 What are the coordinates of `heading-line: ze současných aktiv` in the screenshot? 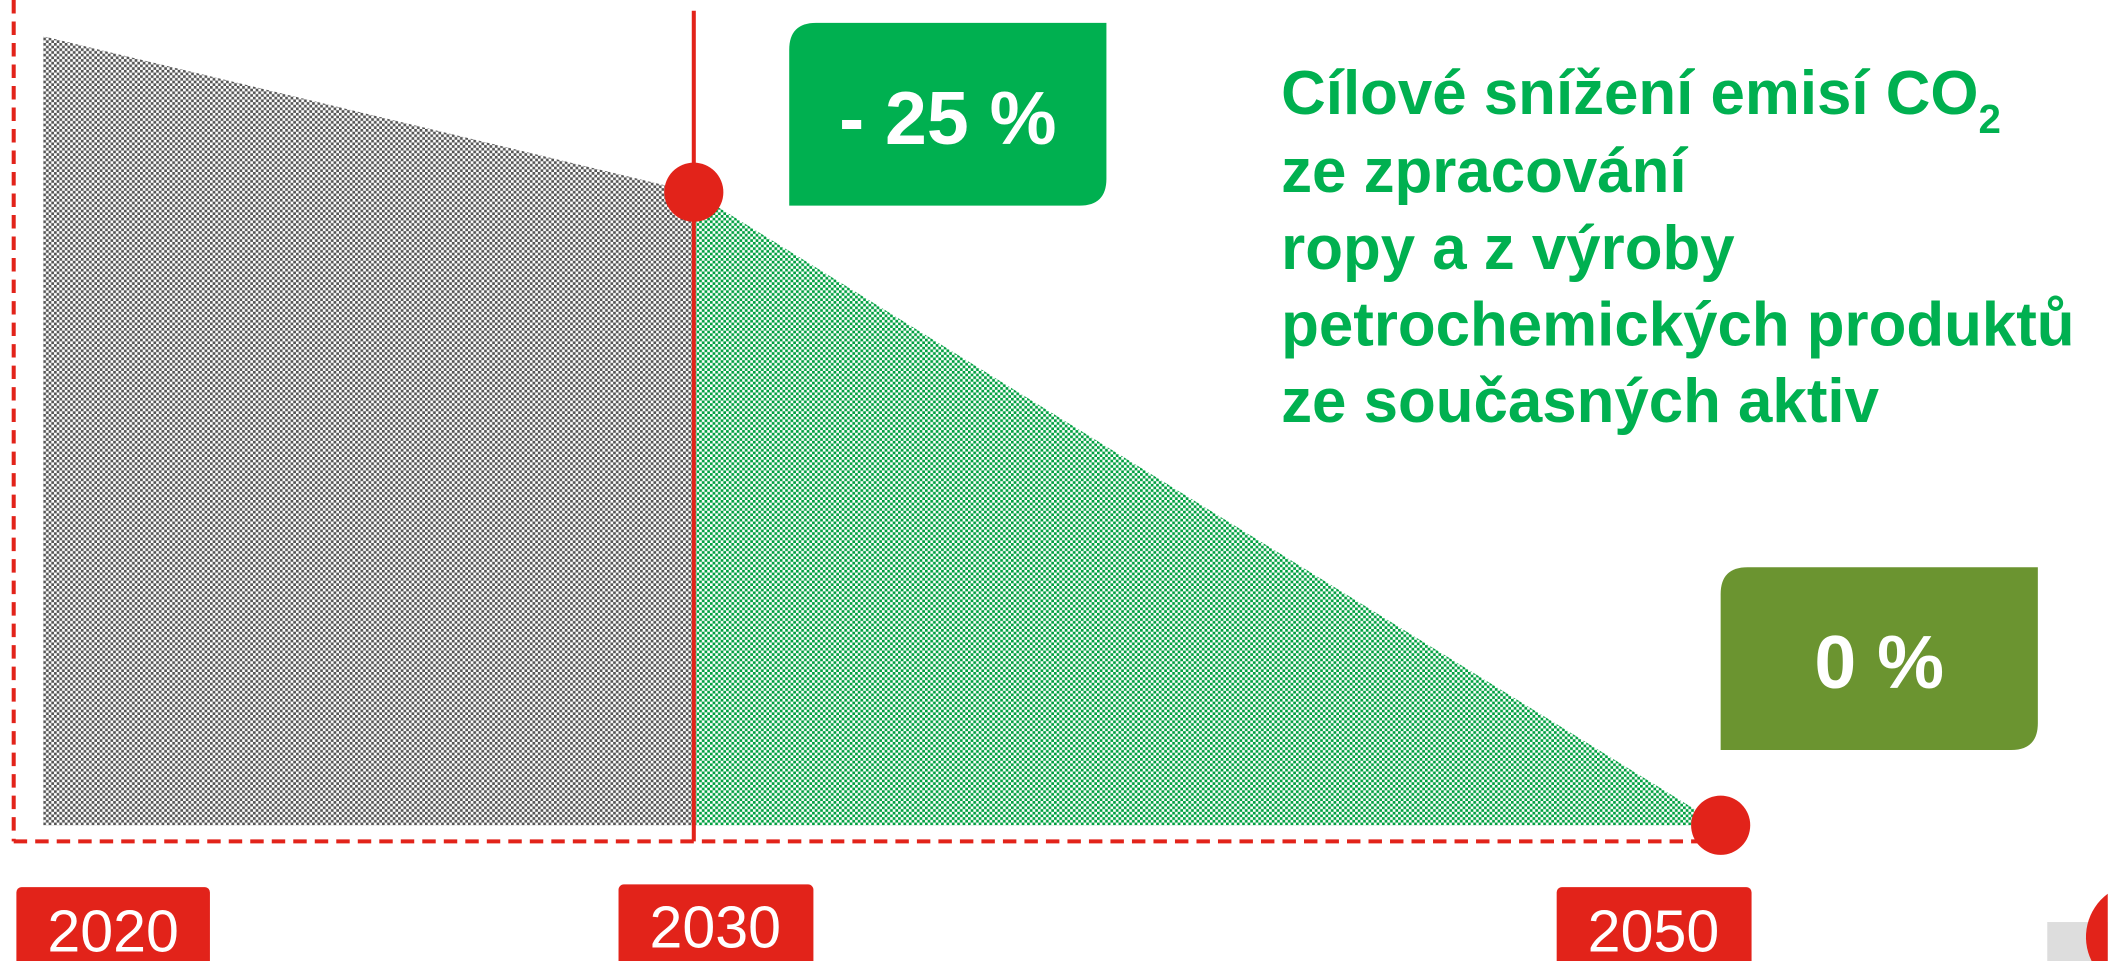 It's located at (1580, 401).